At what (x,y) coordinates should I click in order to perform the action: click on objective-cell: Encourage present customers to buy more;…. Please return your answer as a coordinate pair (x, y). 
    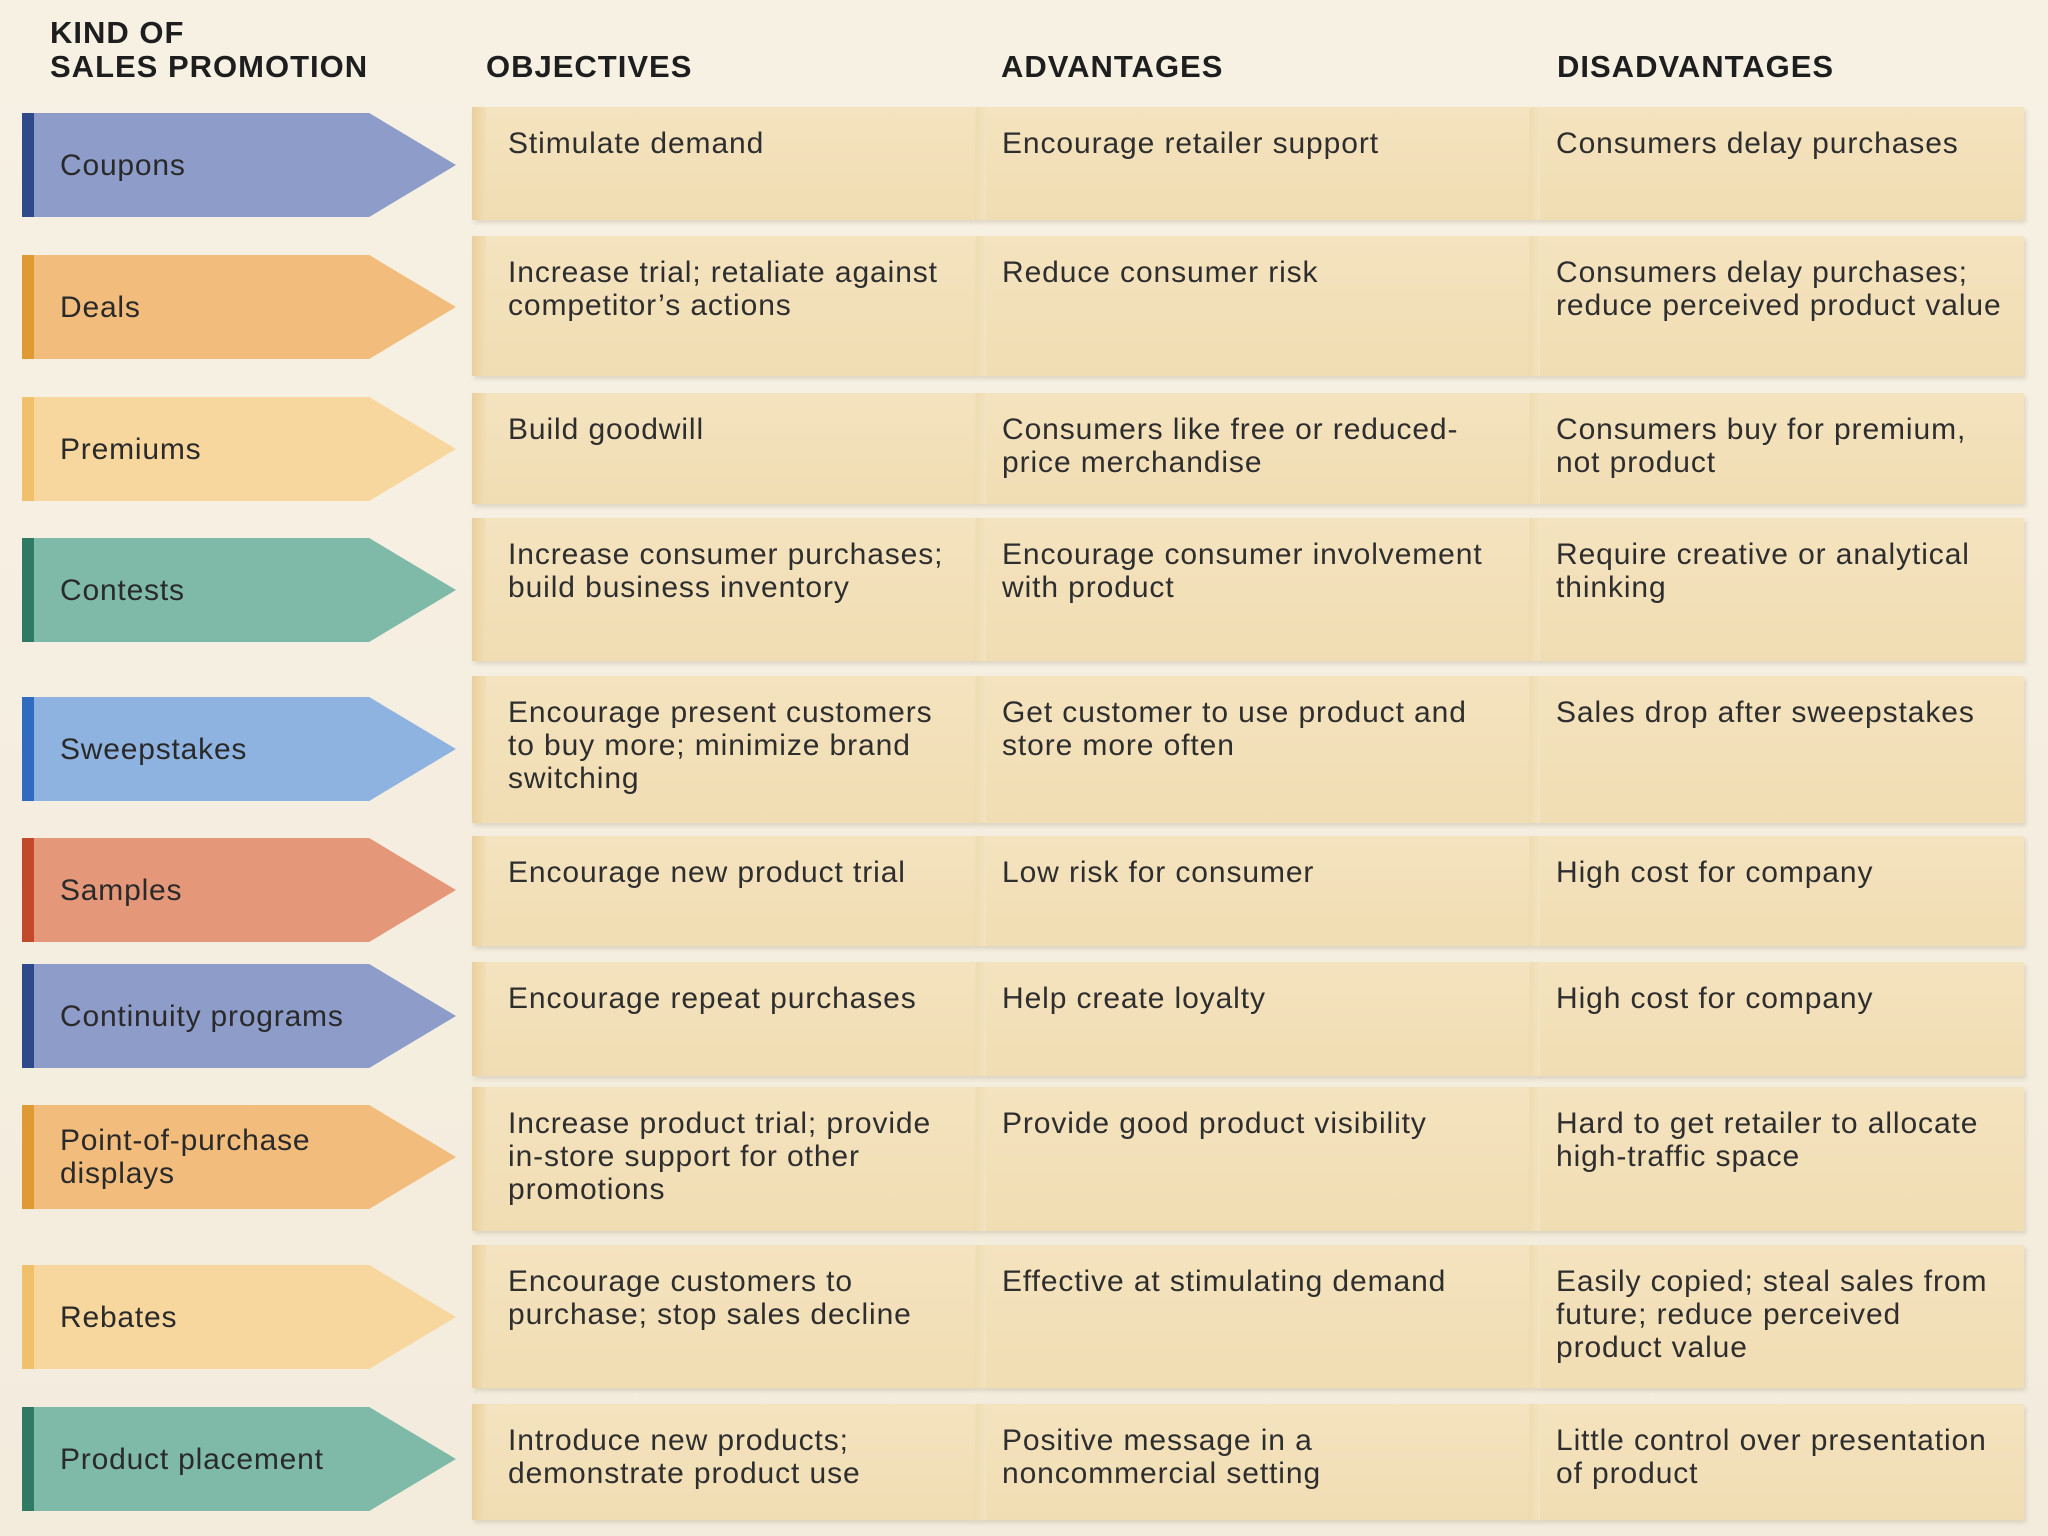
    Looking at the image, I should click on (724, 749).